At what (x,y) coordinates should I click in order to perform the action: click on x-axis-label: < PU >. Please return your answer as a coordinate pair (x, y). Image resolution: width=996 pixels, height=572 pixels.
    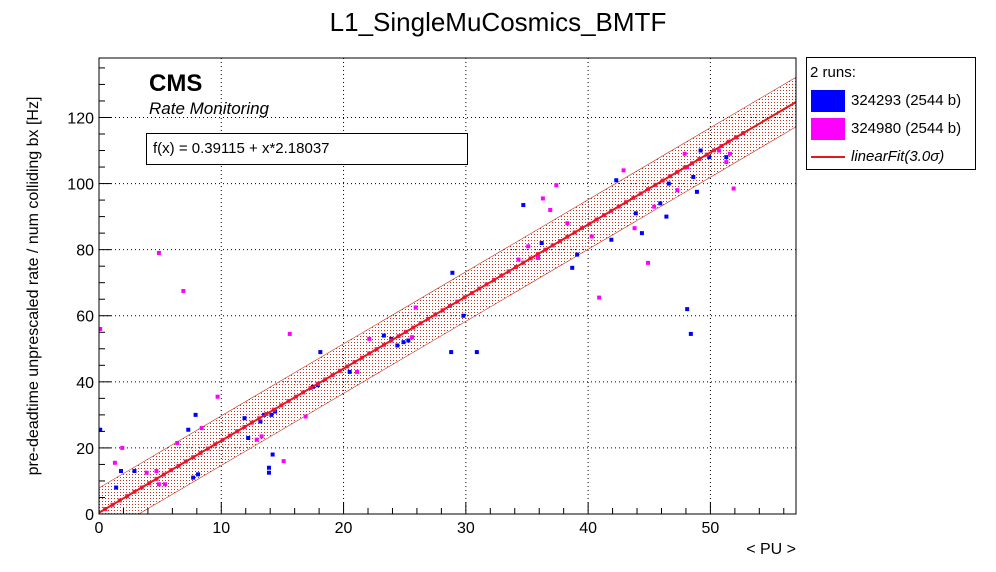
    Looking at the image, I should click on (771, 549).